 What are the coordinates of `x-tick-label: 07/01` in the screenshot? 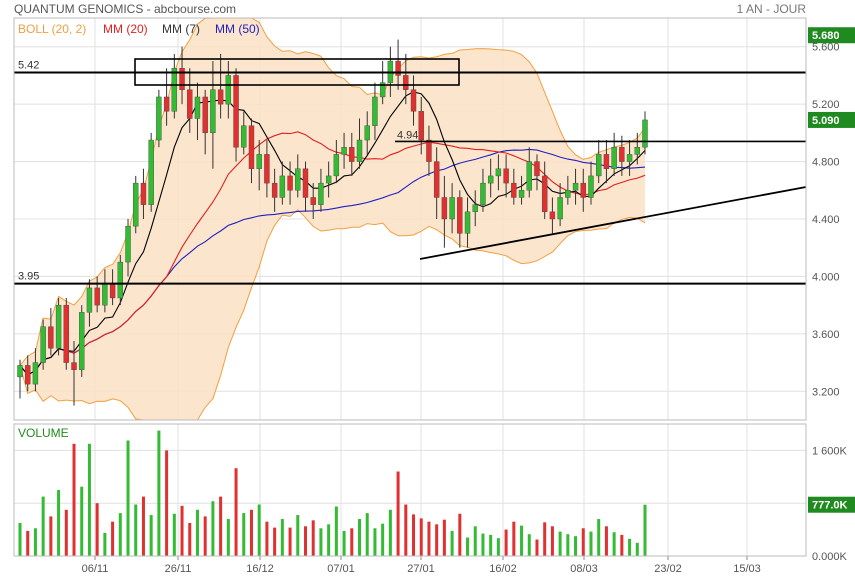 It's located at (341, 569).